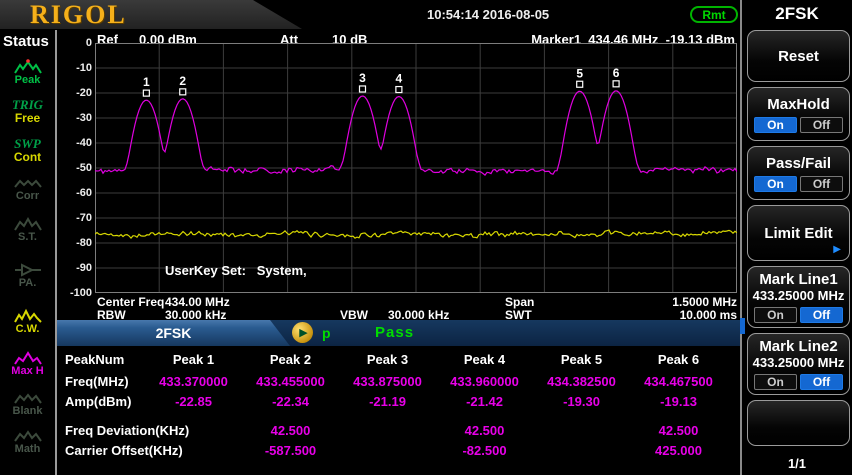 This screenshot has width=852, height=475. Describe the element at coordinates (821, 124) in the screenshot. I see `maxhold-off-option: Off` at that location.